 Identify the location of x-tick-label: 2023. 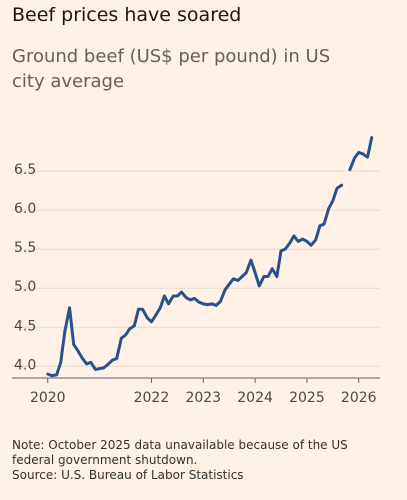
(203, 398).